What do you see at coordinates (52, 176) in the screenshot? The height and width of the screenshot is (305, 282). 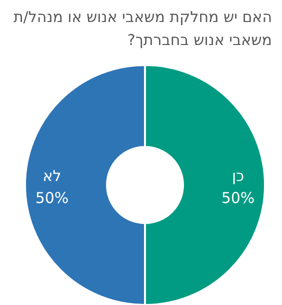 I see `slice-label: לא` at bounding box center [52, 176].